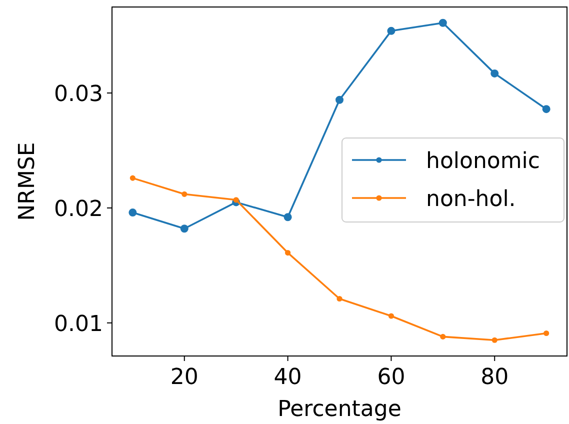 The image size is (569, 424). Describe the element at coordinates (288, 377) in the screenshot. I see `x-tick-label: 40` at that location.